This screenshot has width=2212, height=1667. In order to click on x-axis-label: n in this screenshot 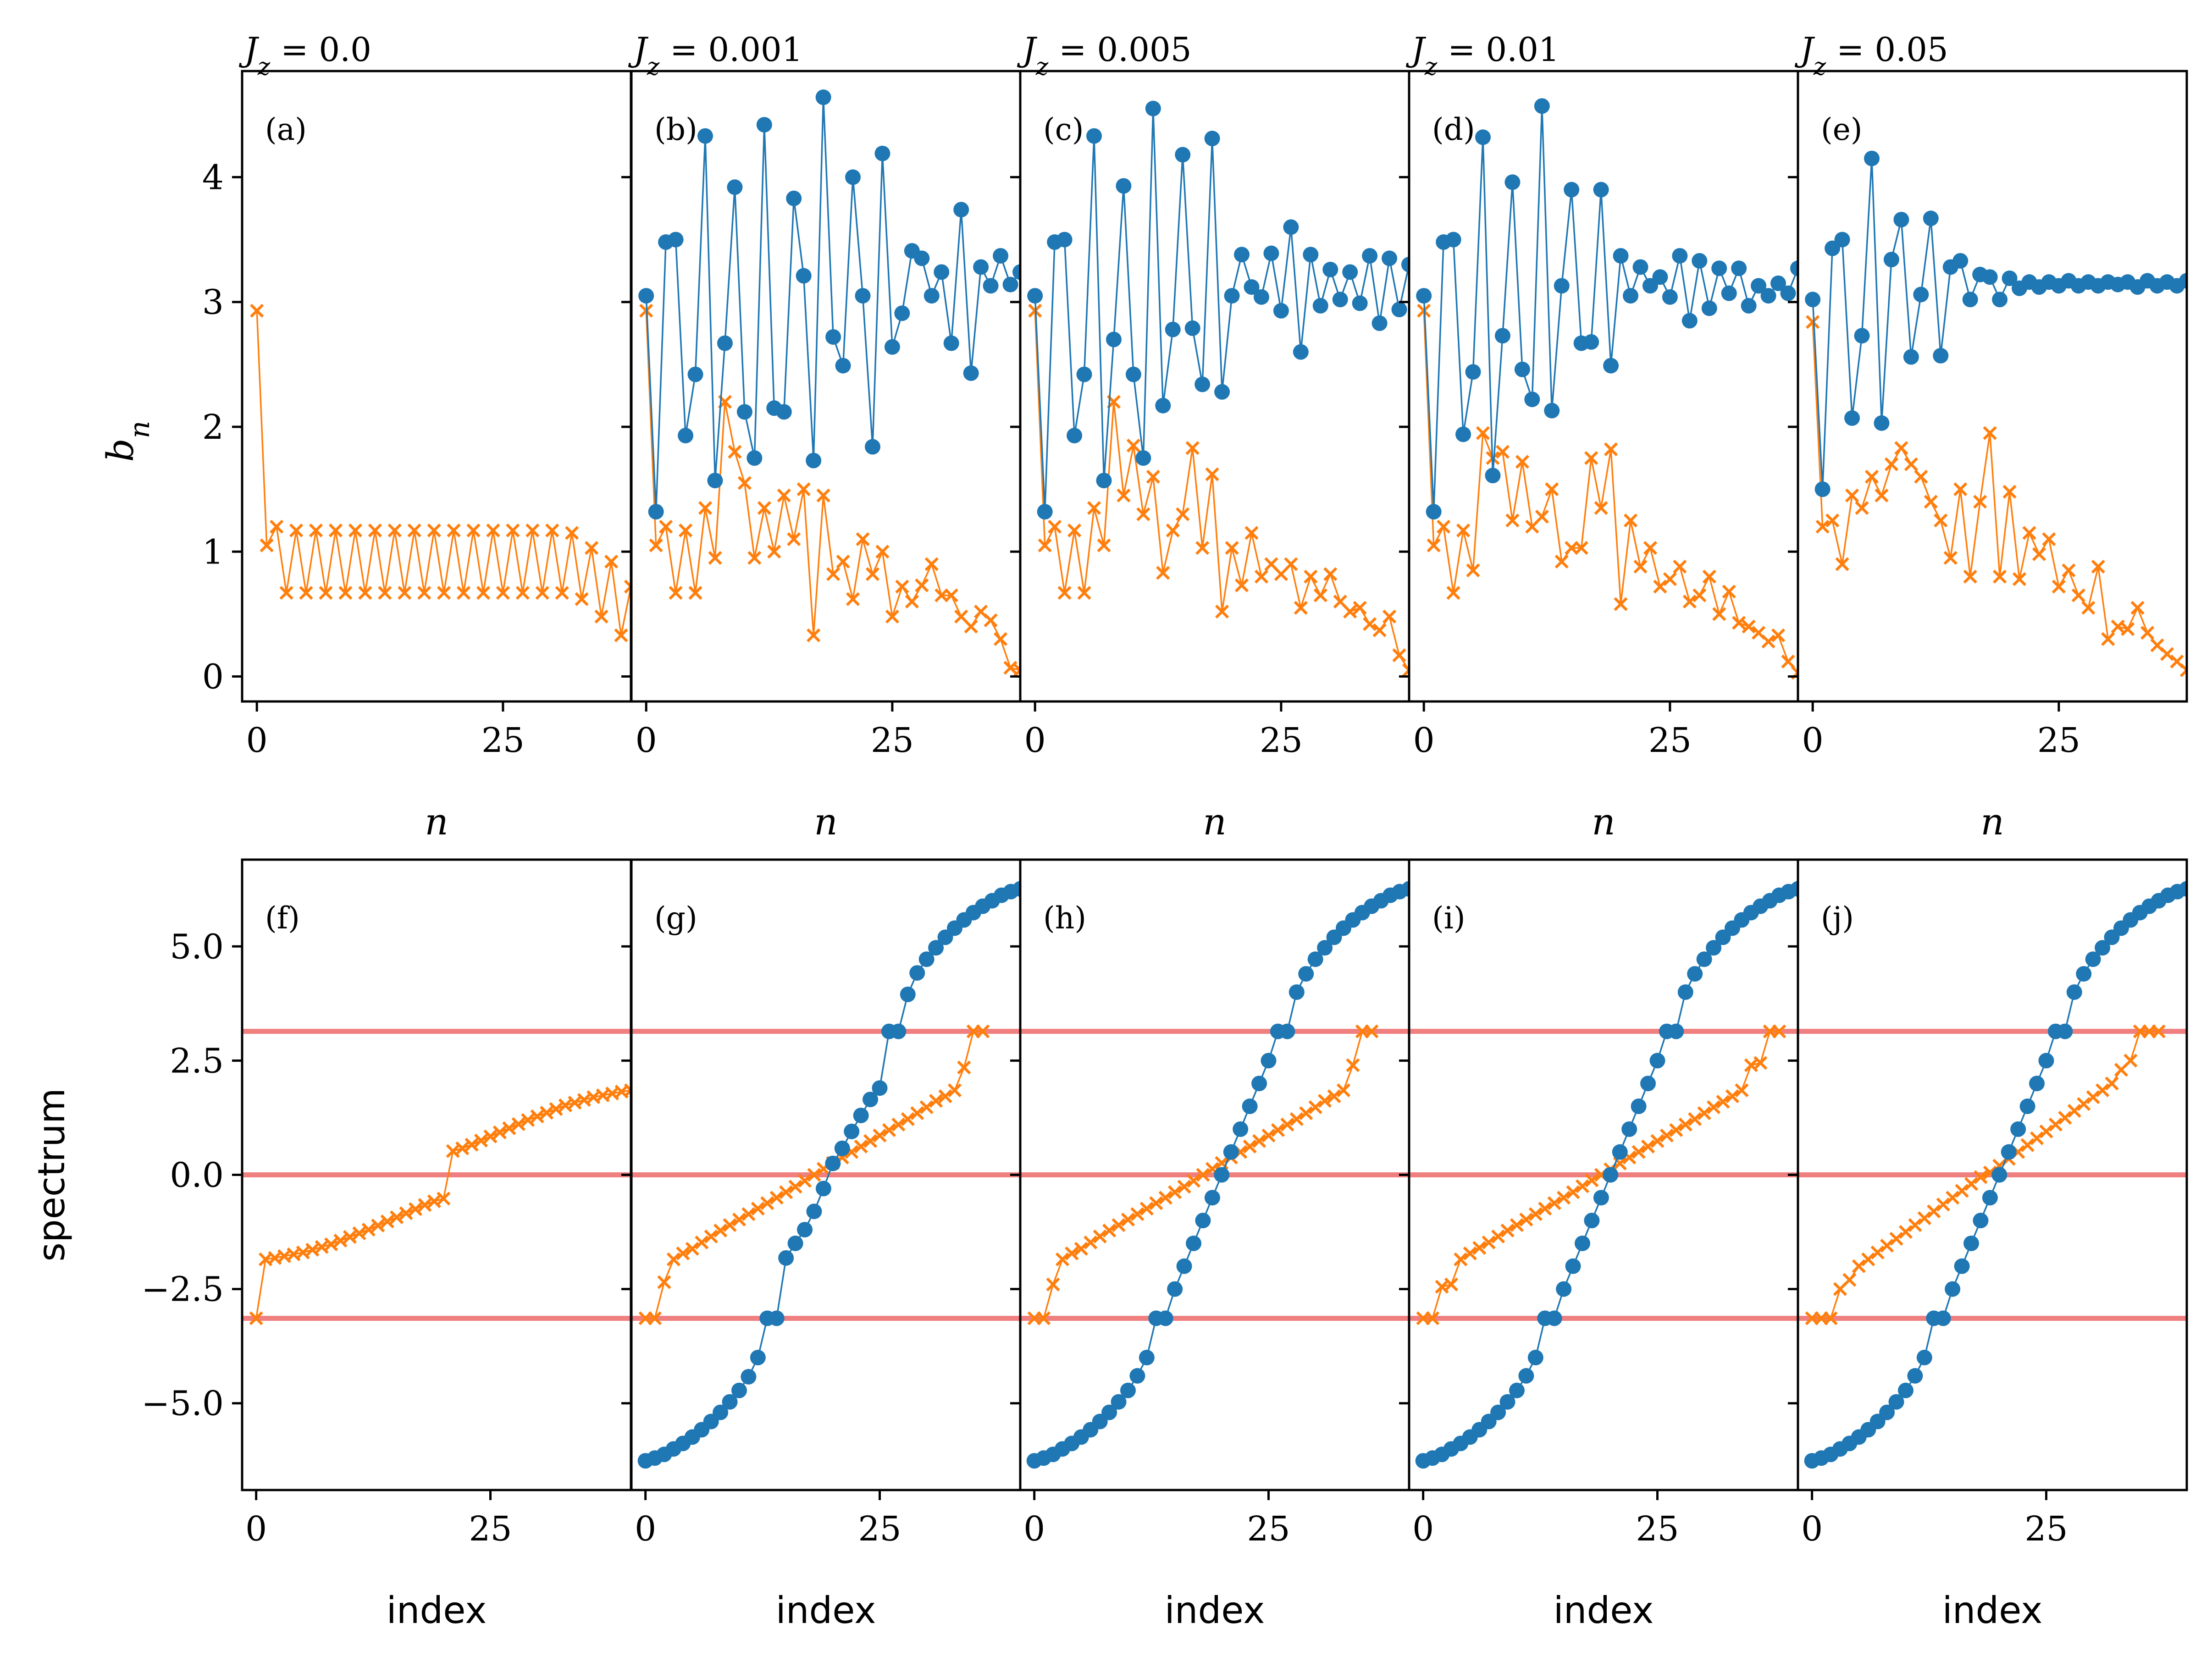, I will do `click(1992, 821)`.